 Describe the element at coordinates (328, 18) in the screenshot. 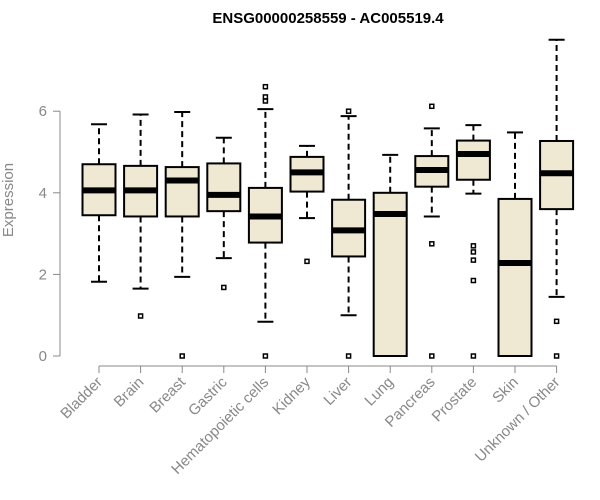

I see `chart-title: ENSG00000258559 - AC005519.4` at that location.